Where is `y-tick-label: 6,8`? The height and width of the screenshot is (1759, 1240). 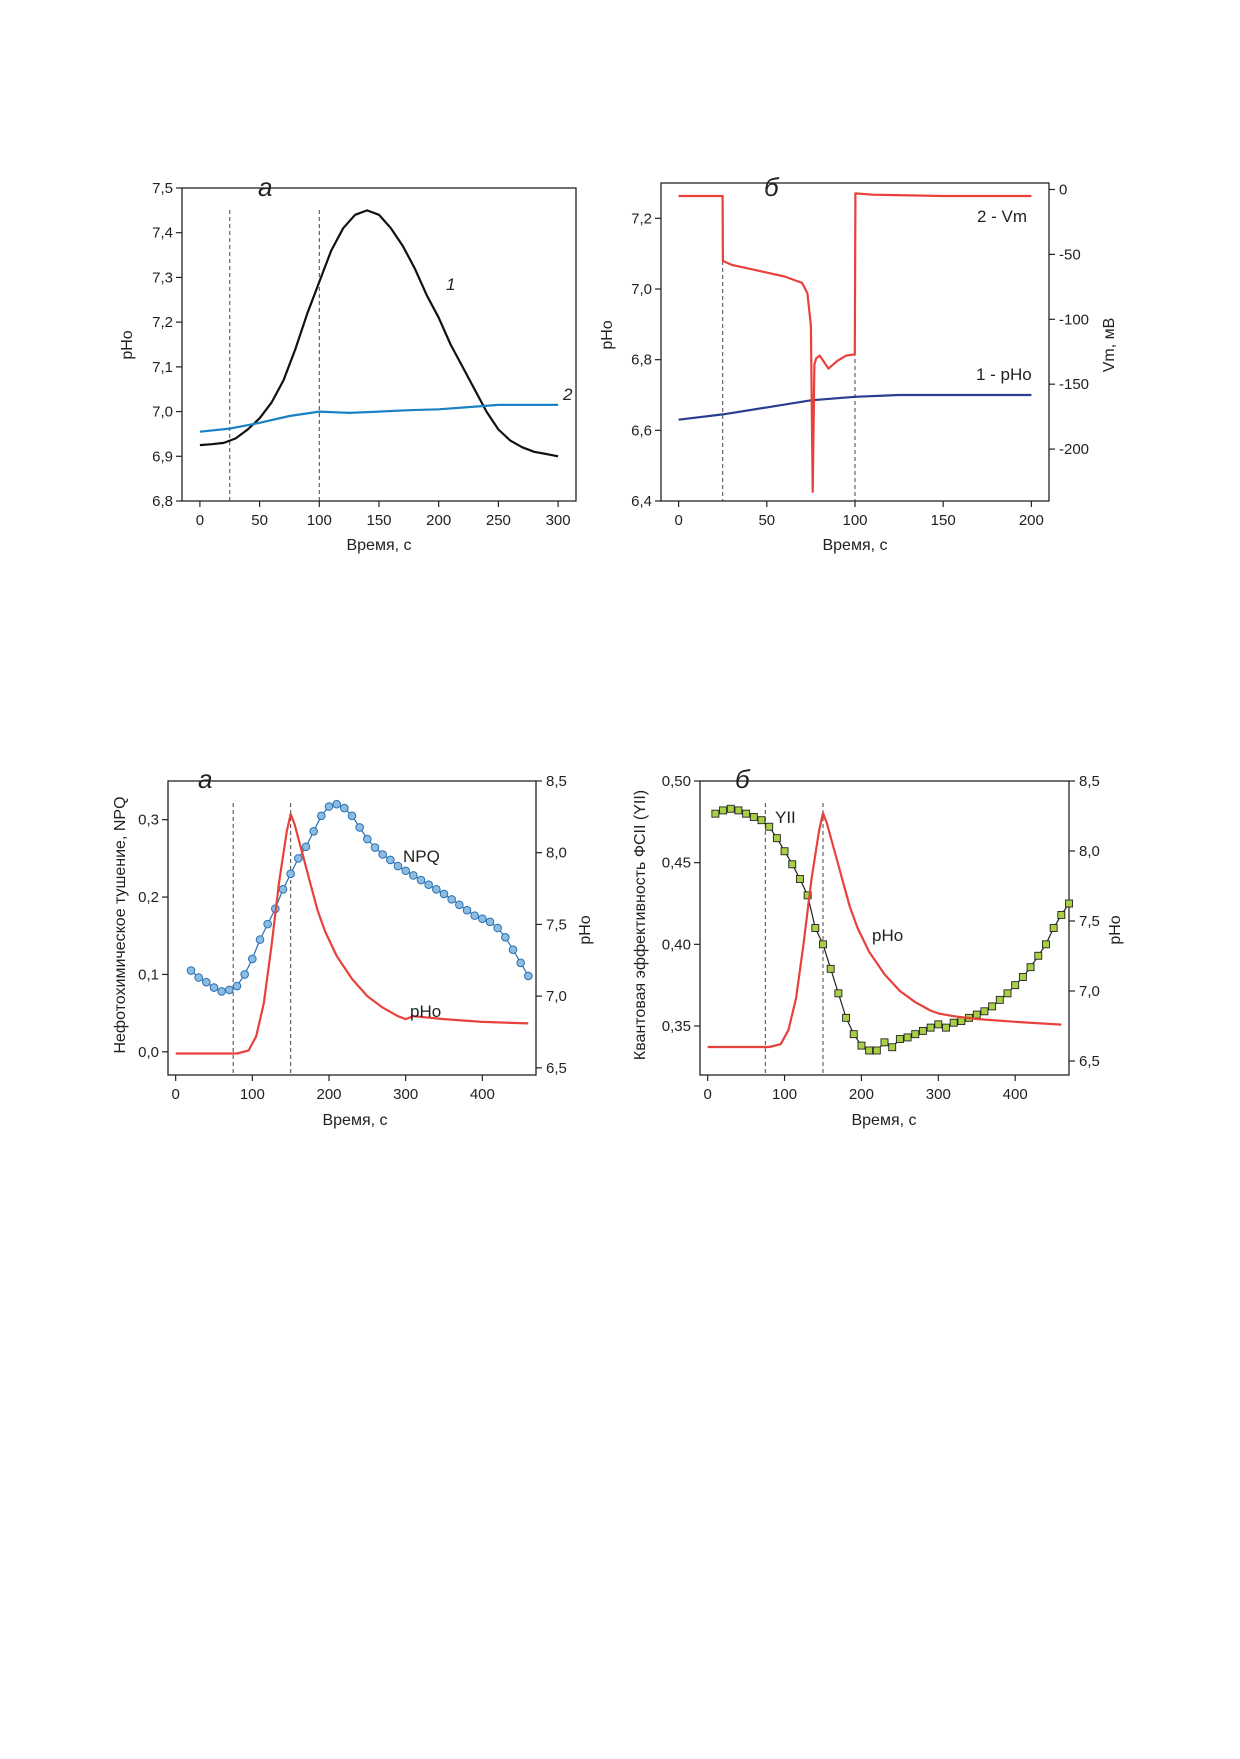 y-tick-label: 6,8 is located at coordinates (641, 360).